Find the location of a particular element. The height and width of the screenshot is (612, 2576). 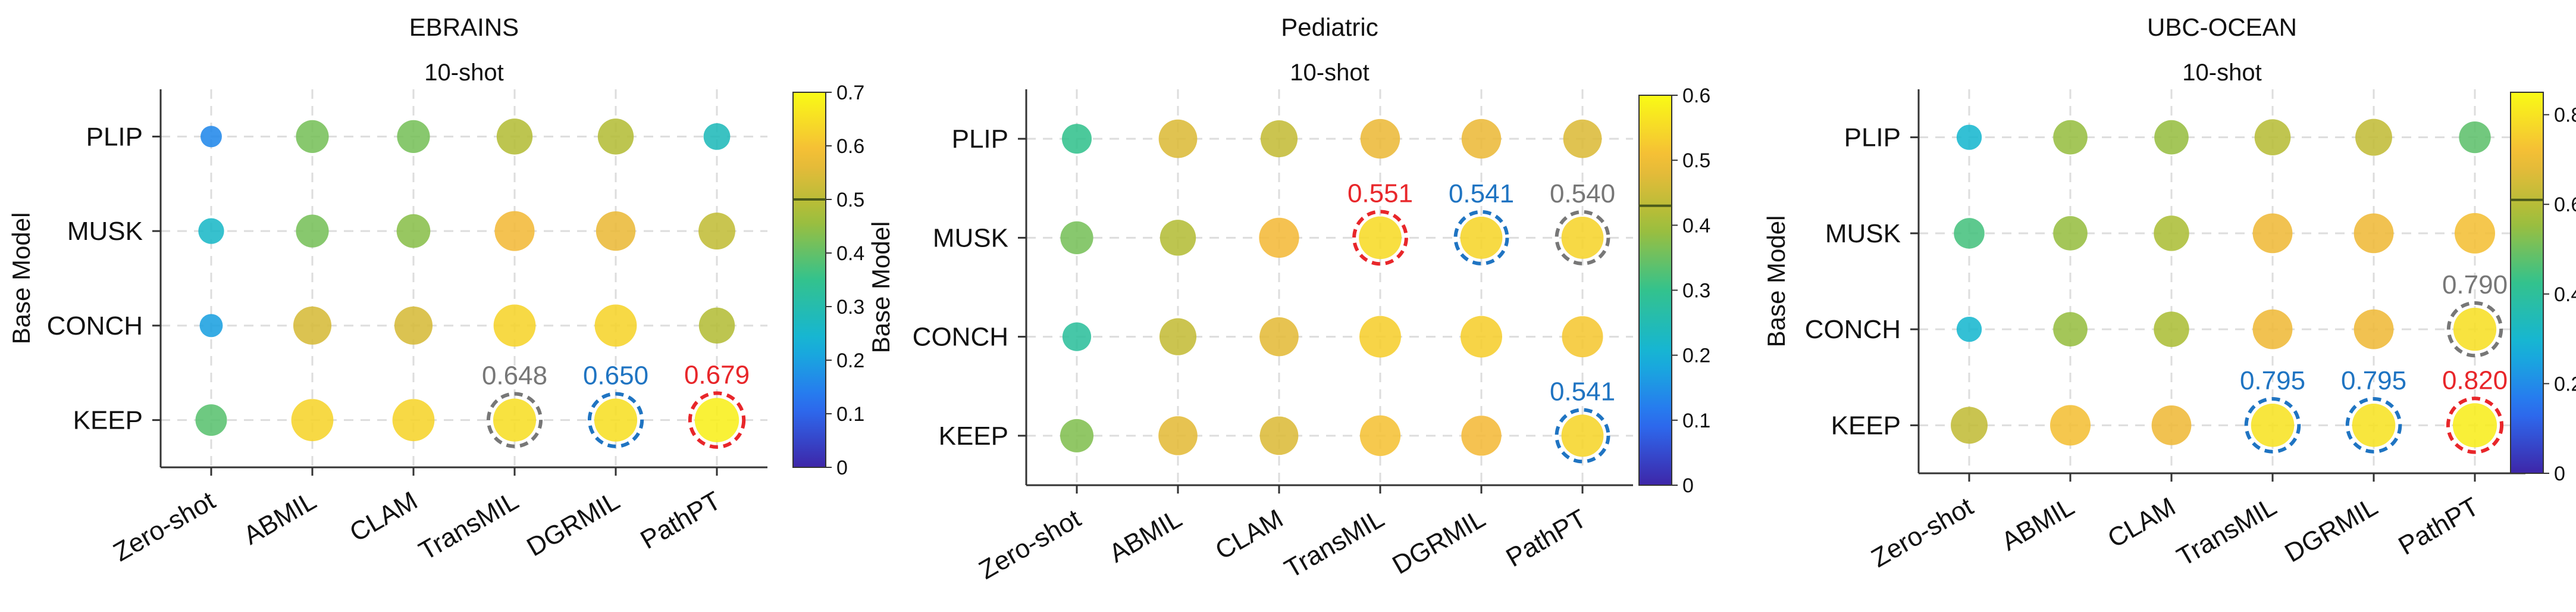

data-label: 0.679 is located at coordinates (717, 374).